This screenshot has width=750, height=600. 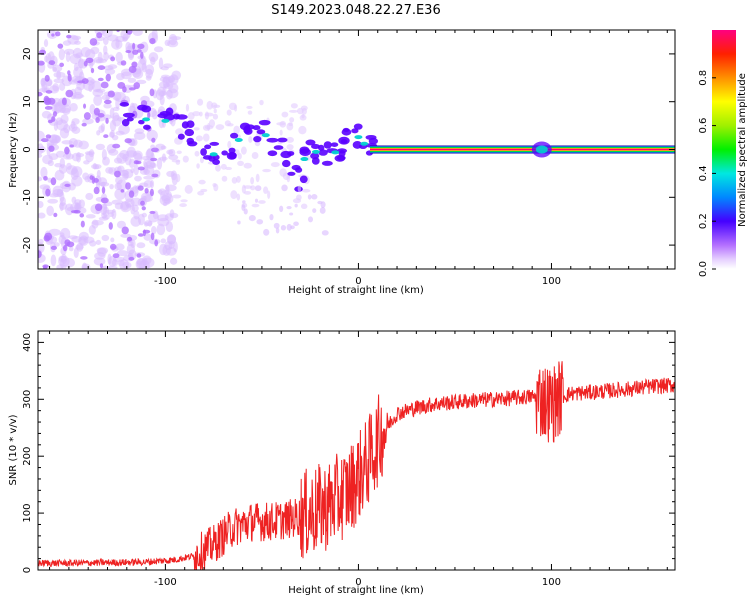 What do you see at coordinates (703, 126) in the screenshot?
I see `colorbar-tick-label: 0.6` at bounding box center [703, 126].